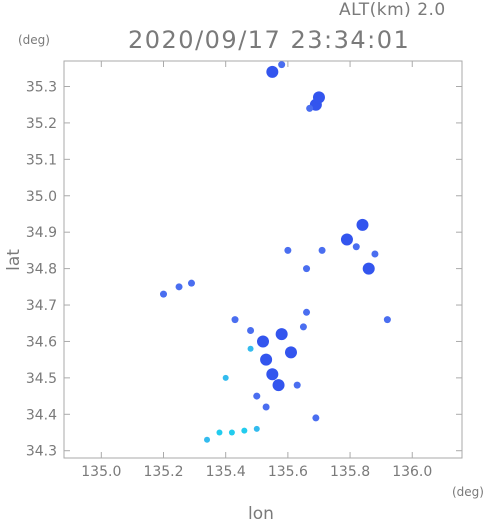 This screenshot has height=521, width=491. Describe the element at coordinates (468, 492) in the screenshot. I see `x-unit-label: (deg)` at that location.